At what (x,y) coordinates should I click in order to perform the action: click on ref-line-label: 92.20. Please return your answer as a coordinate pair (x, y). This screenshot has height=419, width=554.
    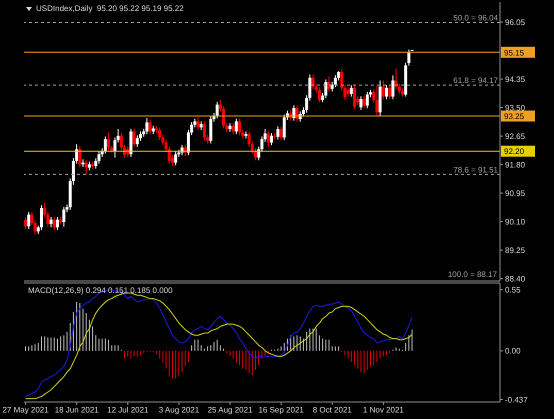
    Looking at the image, I should click on (514, 151).